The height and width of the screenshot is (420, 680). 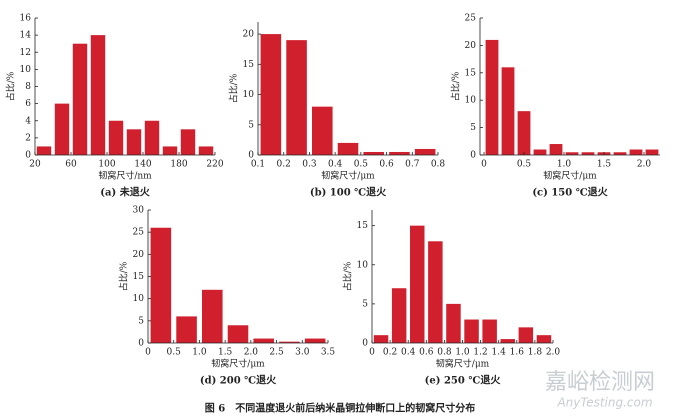 I want to click on x-tick-label: 3.5, so click(x=328, y=353).